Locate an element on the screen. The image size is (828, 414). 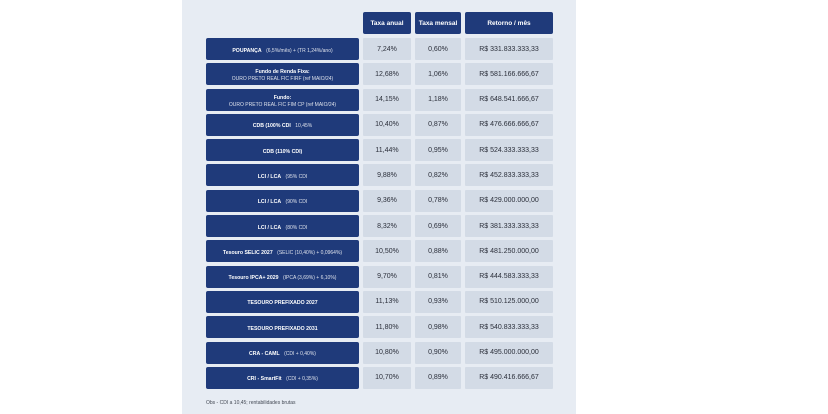
investment-detail: (IPCA (3,69%) + 6,10%) is located at coordinates (309, 278).